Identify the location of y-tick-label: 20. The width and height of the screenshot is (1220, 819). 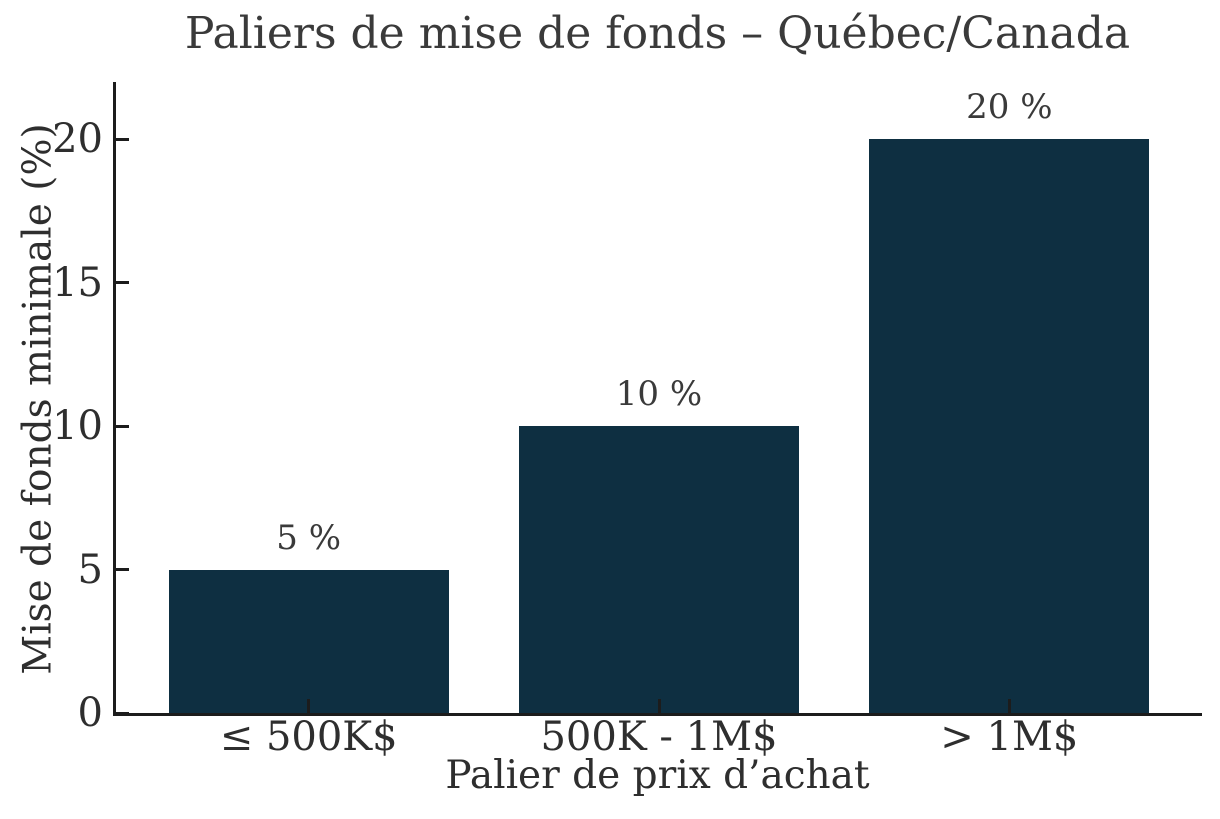
(77, 139).